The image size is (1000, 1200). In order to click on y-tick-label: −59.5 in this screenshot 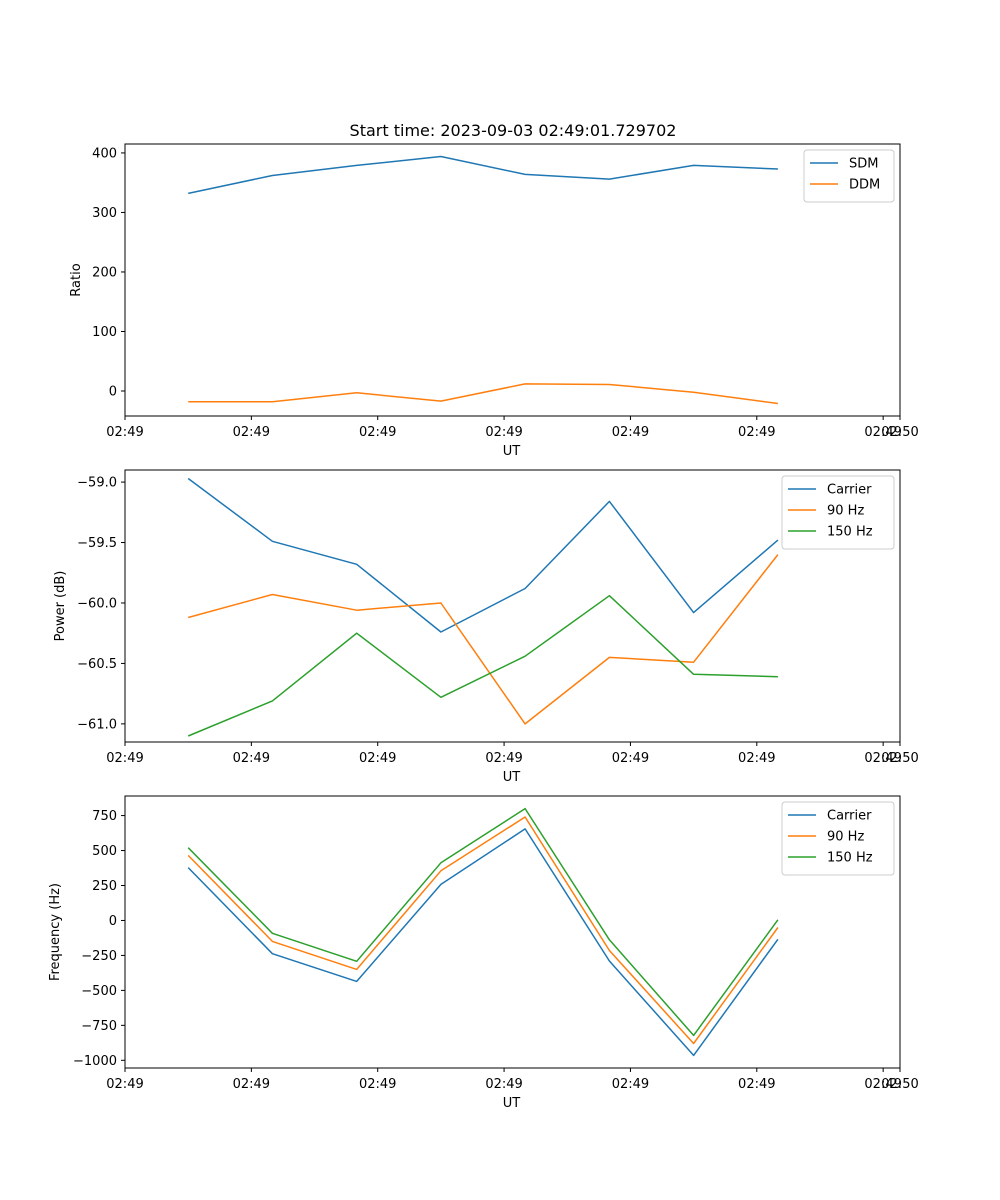, I will do `click(97, 543)`.